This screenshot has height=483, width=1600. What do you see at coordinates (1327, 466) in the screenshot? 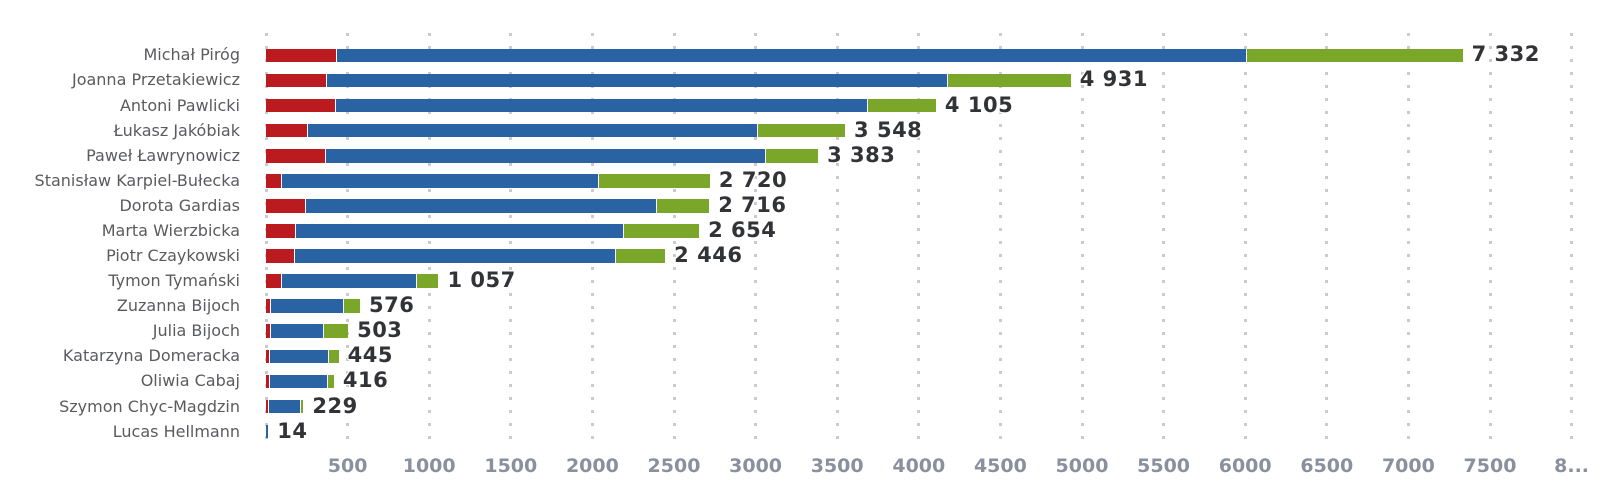
I see `x-axis-tick-label: 6500` at bounding box center [1327, 466].